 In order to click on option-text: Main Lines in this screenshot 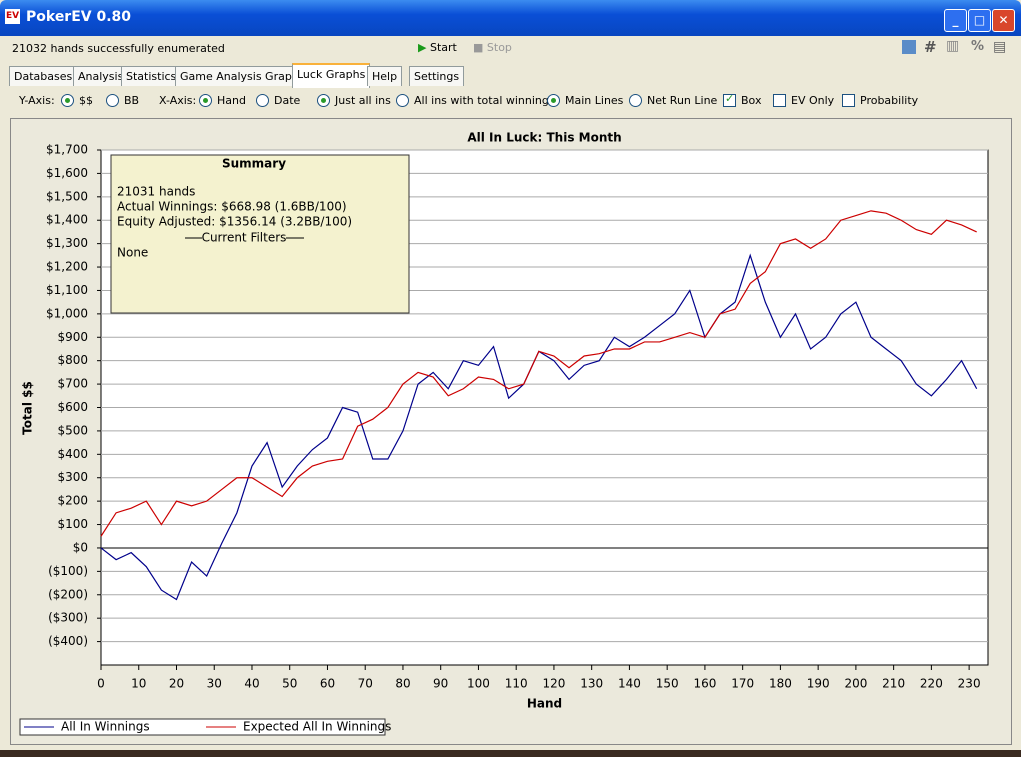, I will do `click(594, 100)`.